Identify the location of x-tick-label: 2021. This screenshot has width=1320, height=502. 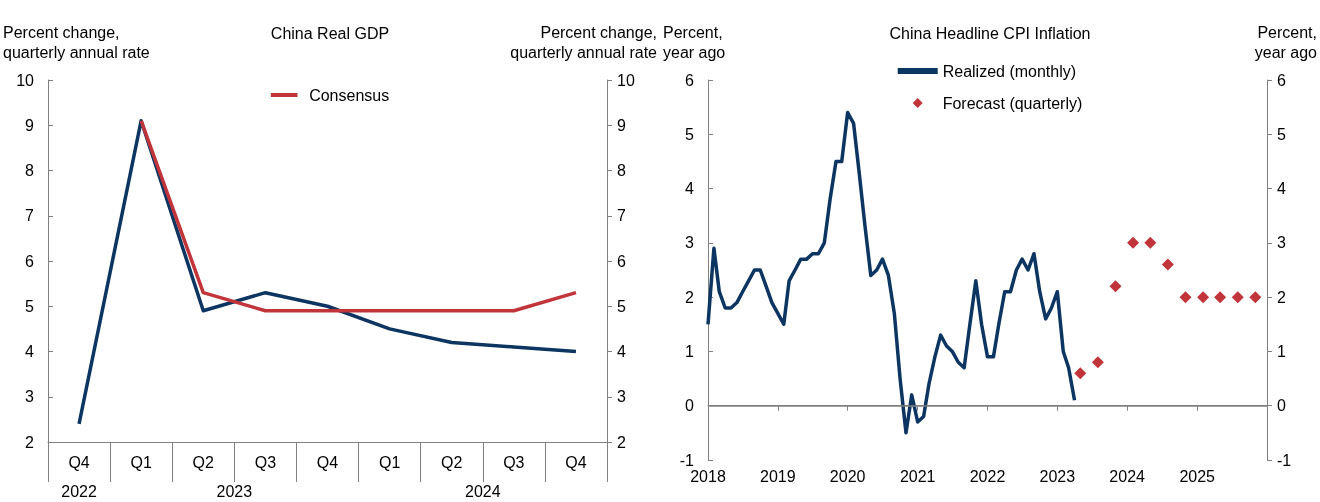
(917, 476).